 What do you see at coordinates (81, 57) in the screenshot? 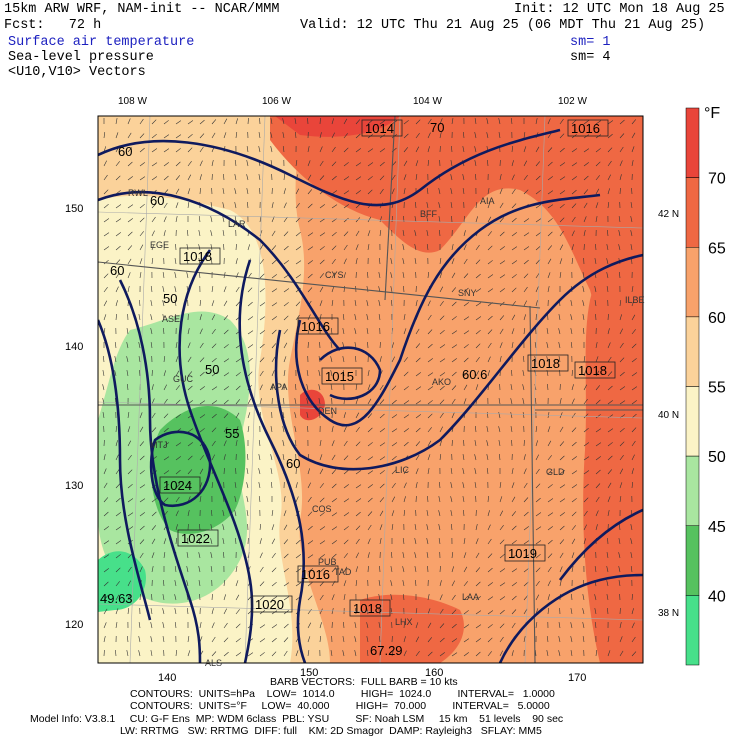
I see `field-pressure: Sea-level pressure` at bounding box center [81, 57].